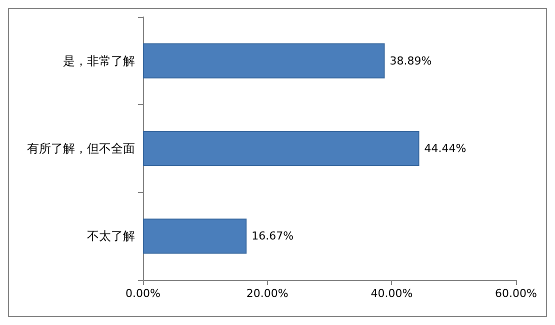 This screenshot has width=555, height=325. I want to click on data-label: 44.44%, so click(445, 148).